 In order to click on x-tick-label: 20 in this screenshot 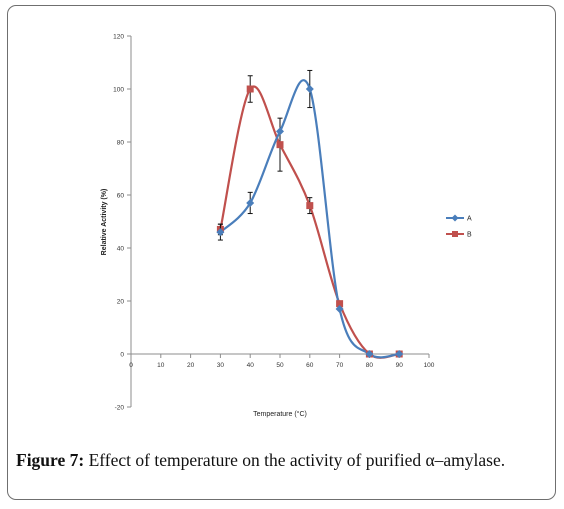, I will do `click(191, 365)`.